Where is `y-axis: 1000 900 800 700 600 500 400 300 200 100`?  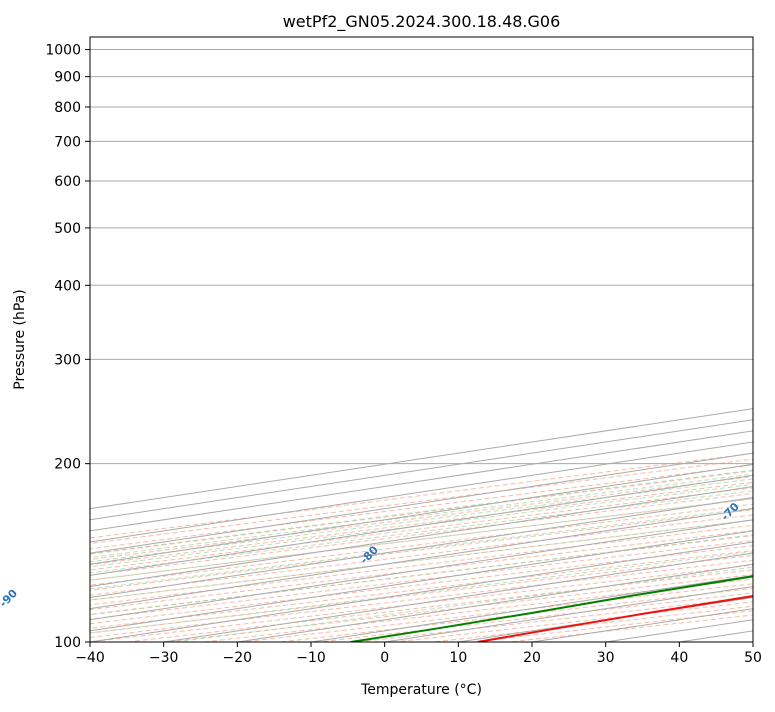 y-axis: 1000 900 800 700 600 500 400 300 200 100 is located at coordinates (67, 347).